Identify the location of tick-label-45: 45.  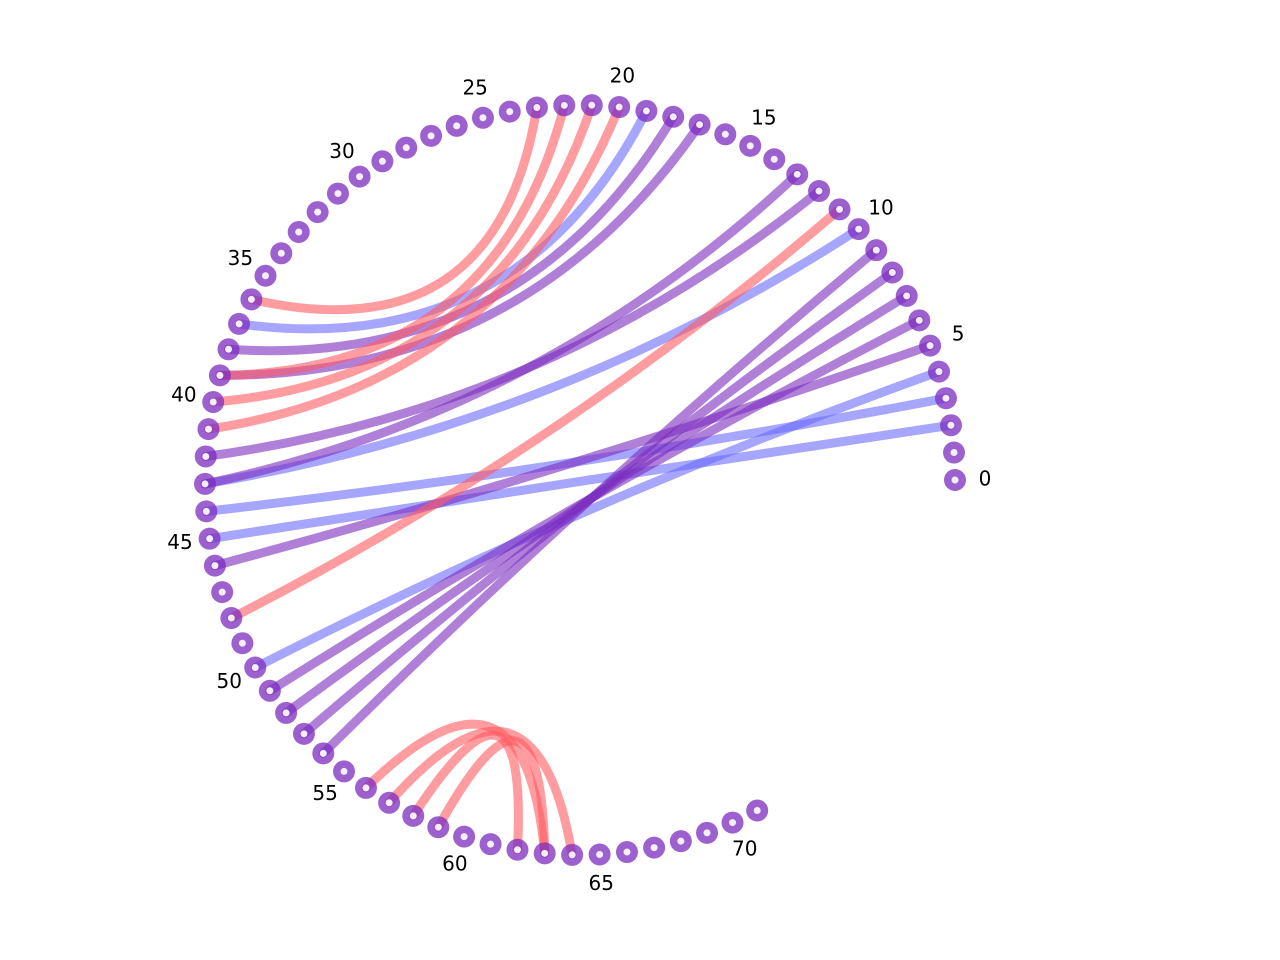
(179, 542).